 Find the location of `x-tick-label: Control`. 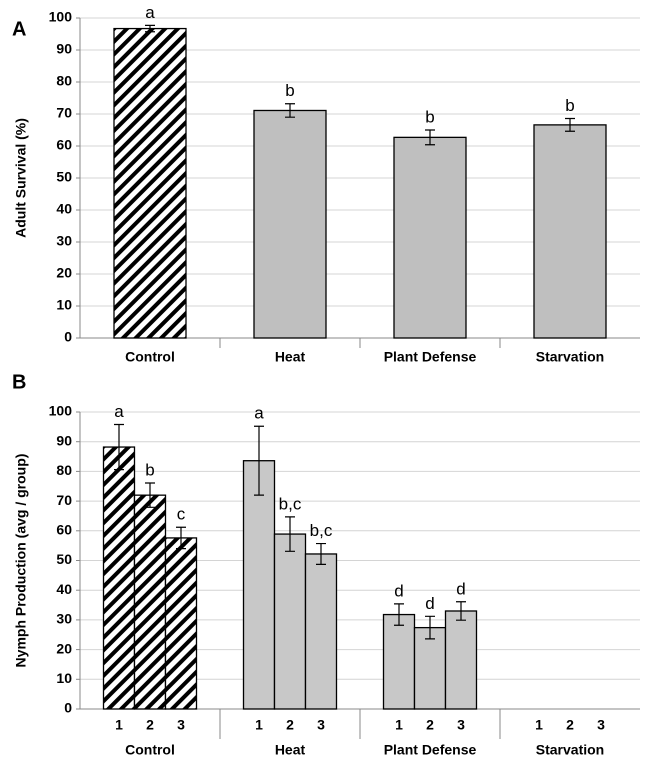

x-tick-label: Control is located at coordinates (150, 357).